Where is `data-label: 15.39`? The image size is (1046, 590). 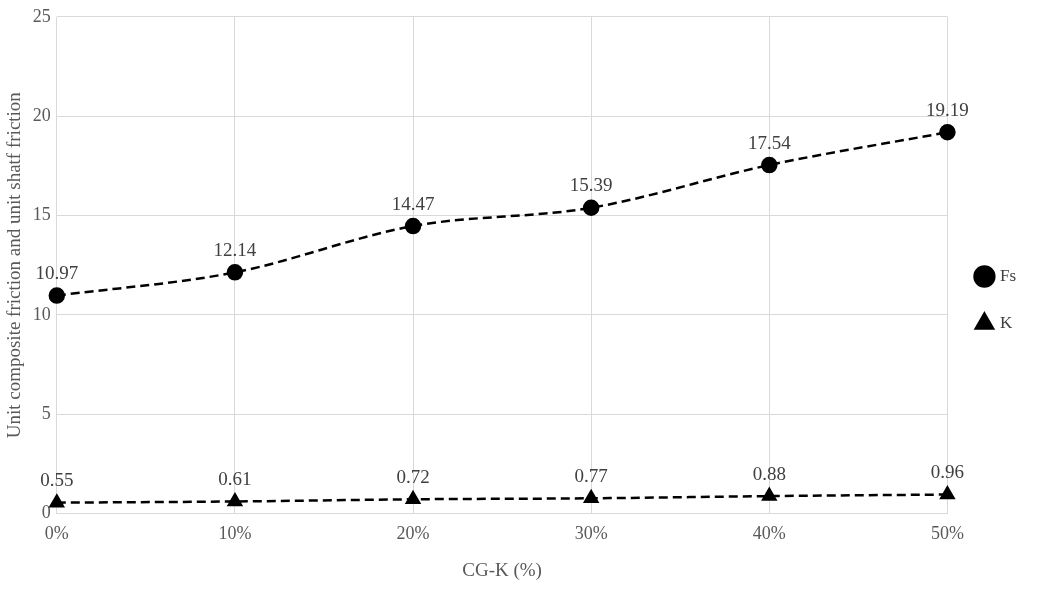 data-label: 15.39 is located at coordinates (591, 185).